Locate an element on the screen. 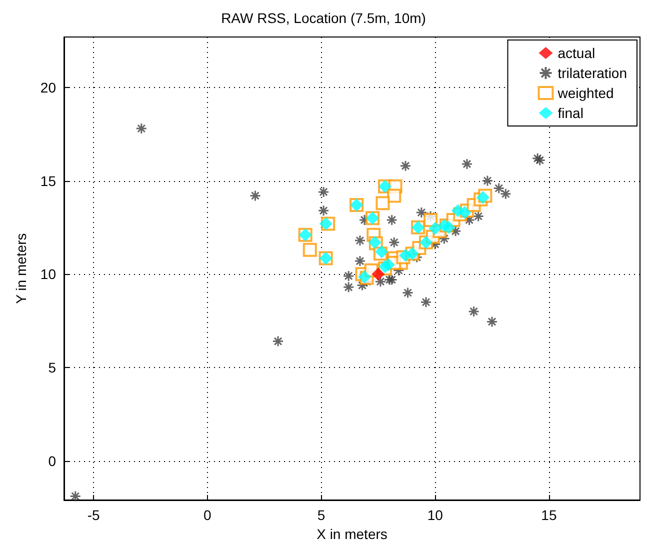 The height and width of the screenshot is (550, 647). x-tick-label: 10 is located at coordinates (435, 515).